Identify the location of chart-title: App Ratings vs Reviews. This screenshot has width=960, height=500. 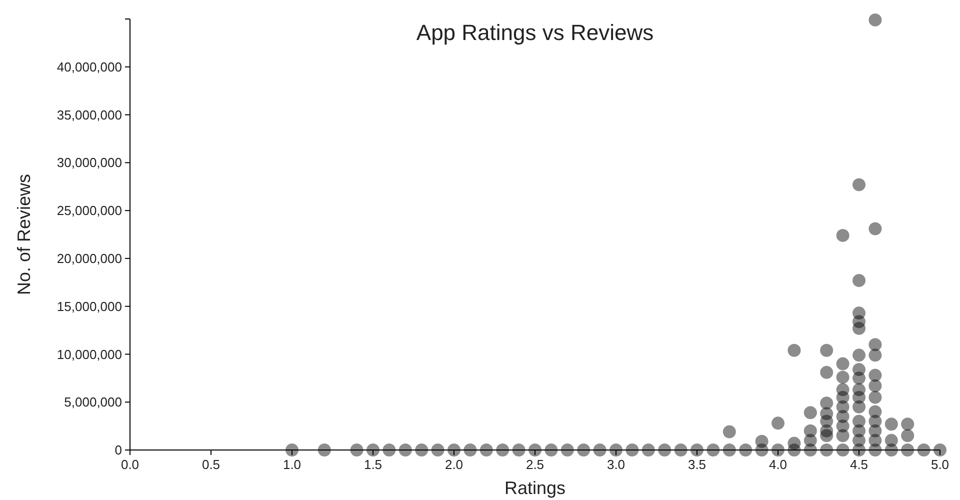
(535, 32).